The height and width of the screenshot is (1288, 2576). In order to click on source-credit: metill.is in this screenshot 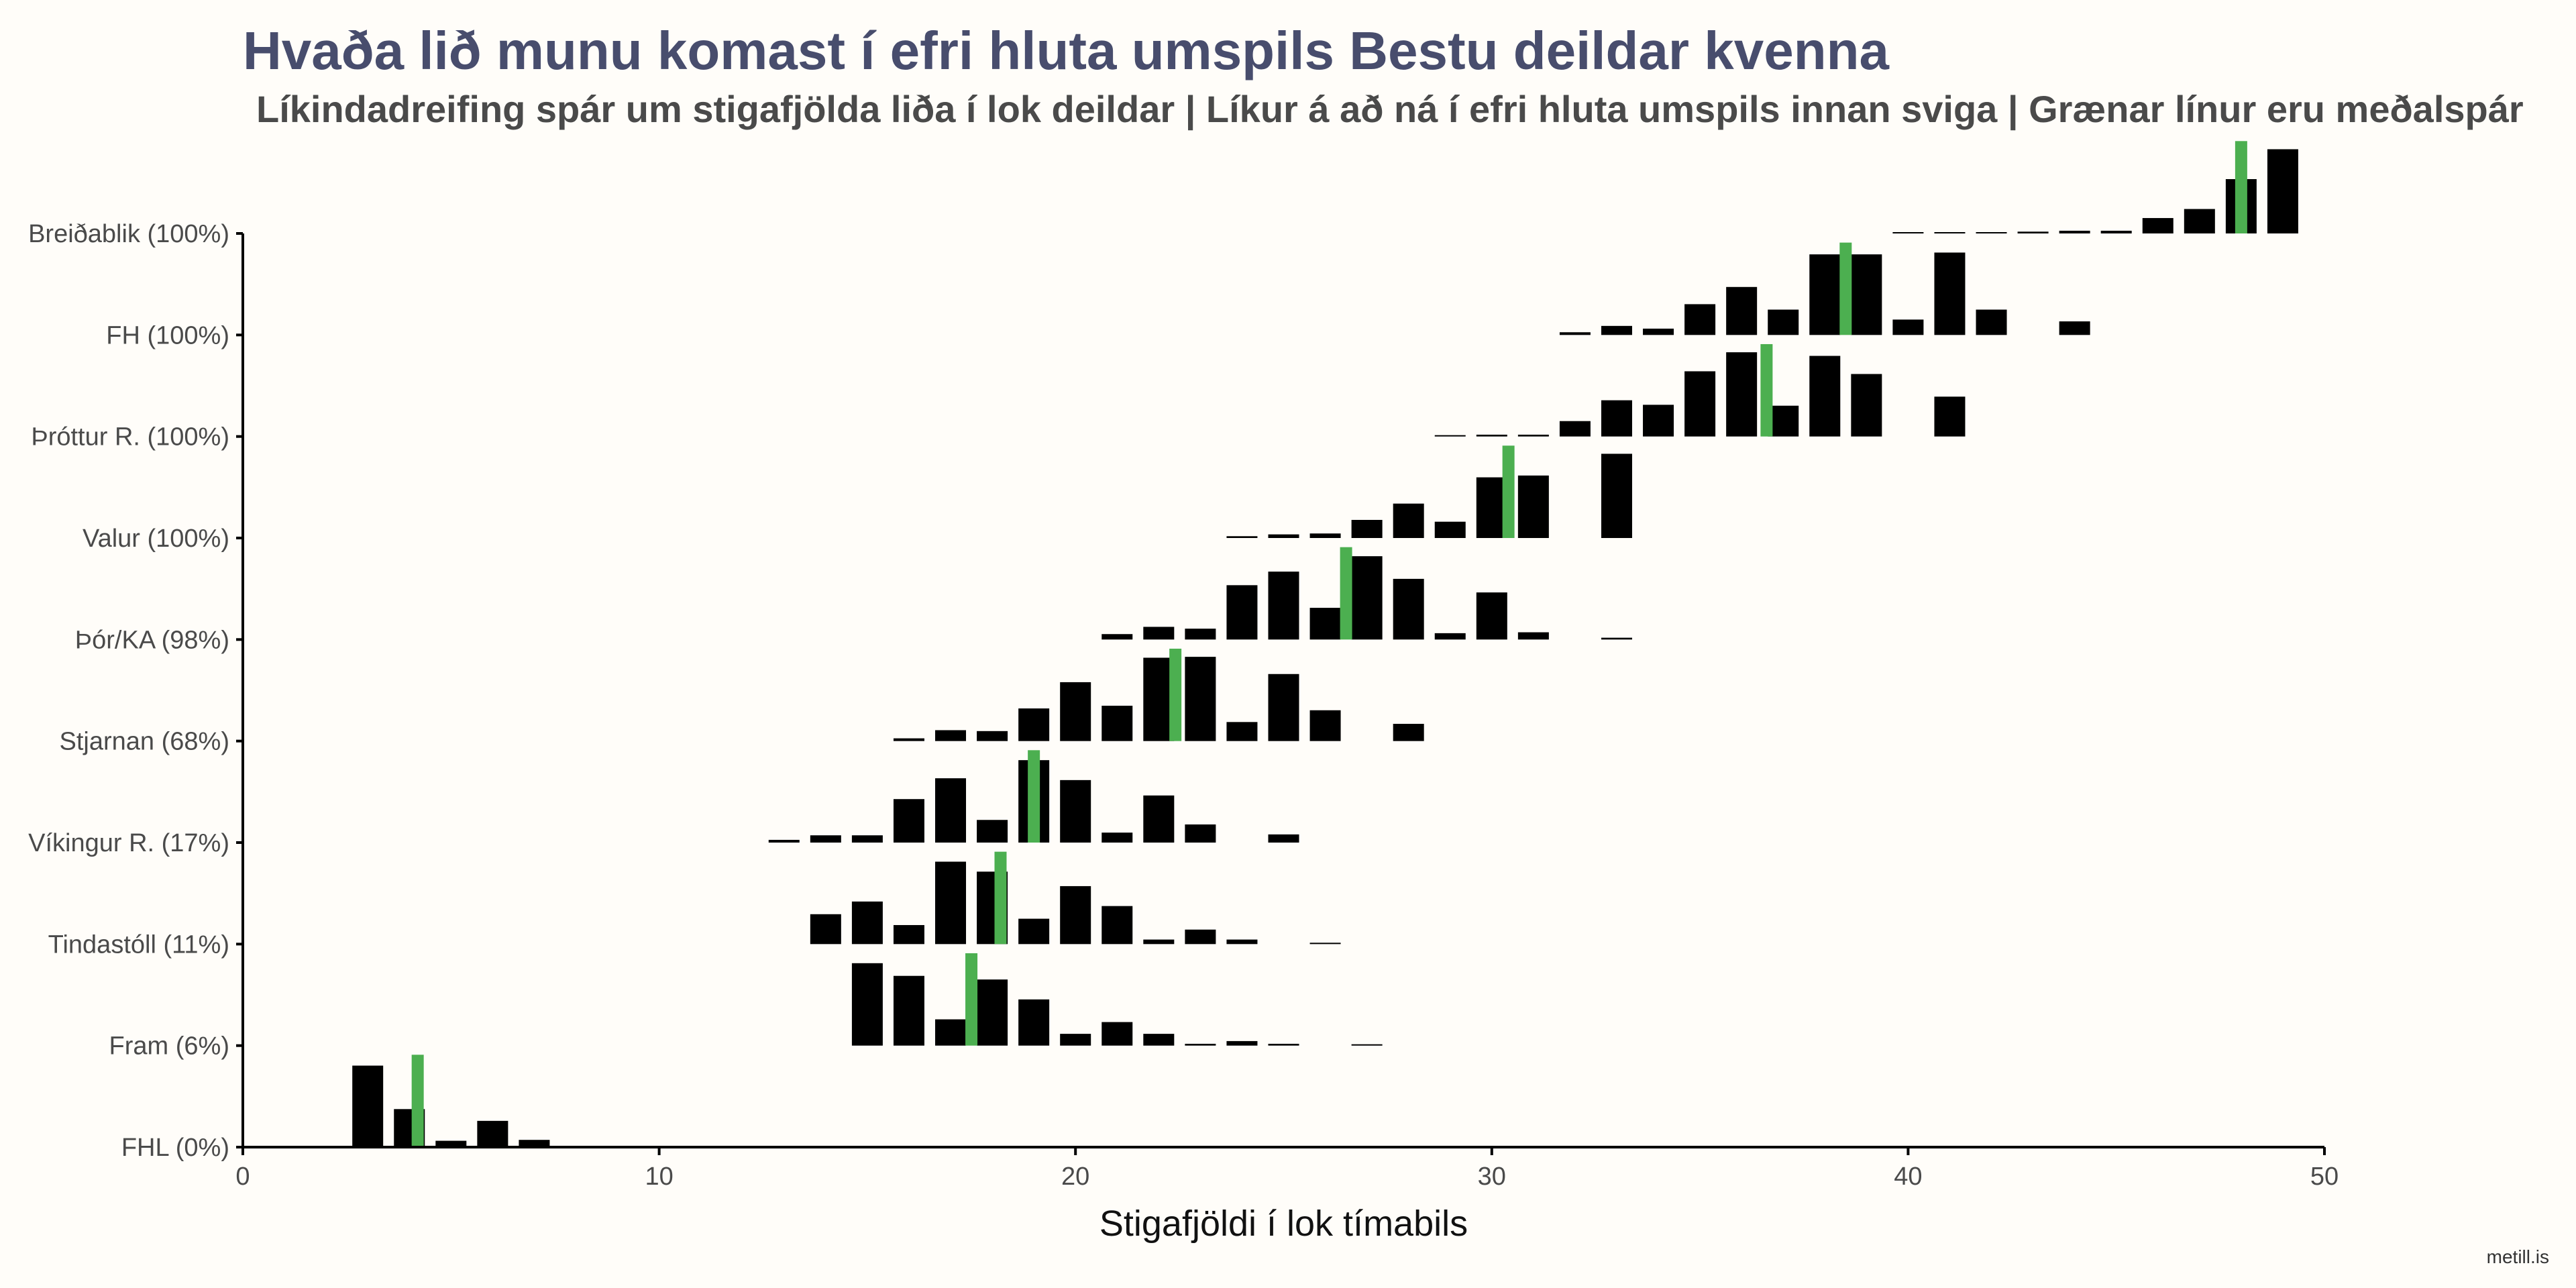, I will do `click(2517, 1256)`.